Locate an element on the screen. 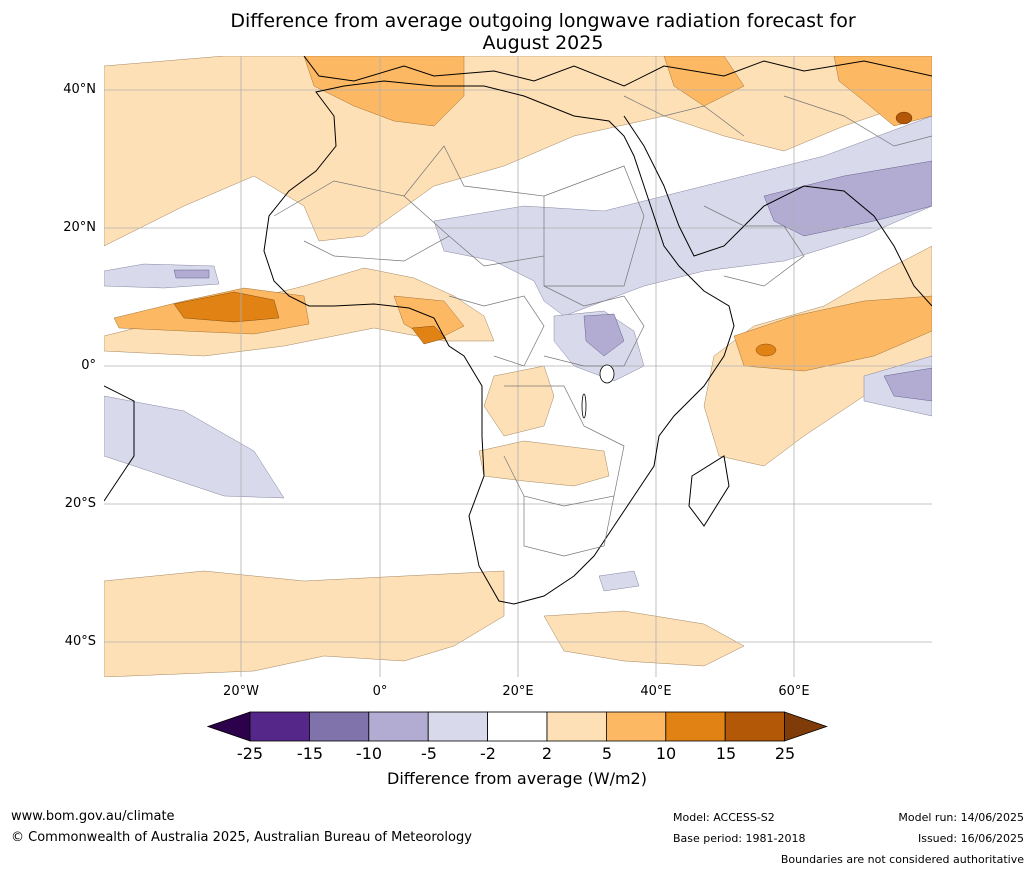 Image resolution: width=1035 pixels, height=873 pixels. colorbar-tick: -2 is located at coordinates (488, 753).